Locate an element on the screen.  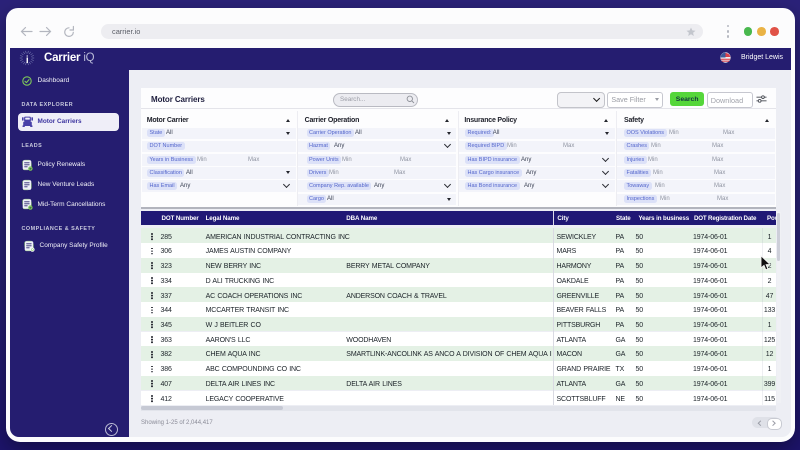
svg-text: i is located at coordinates (27, 60).